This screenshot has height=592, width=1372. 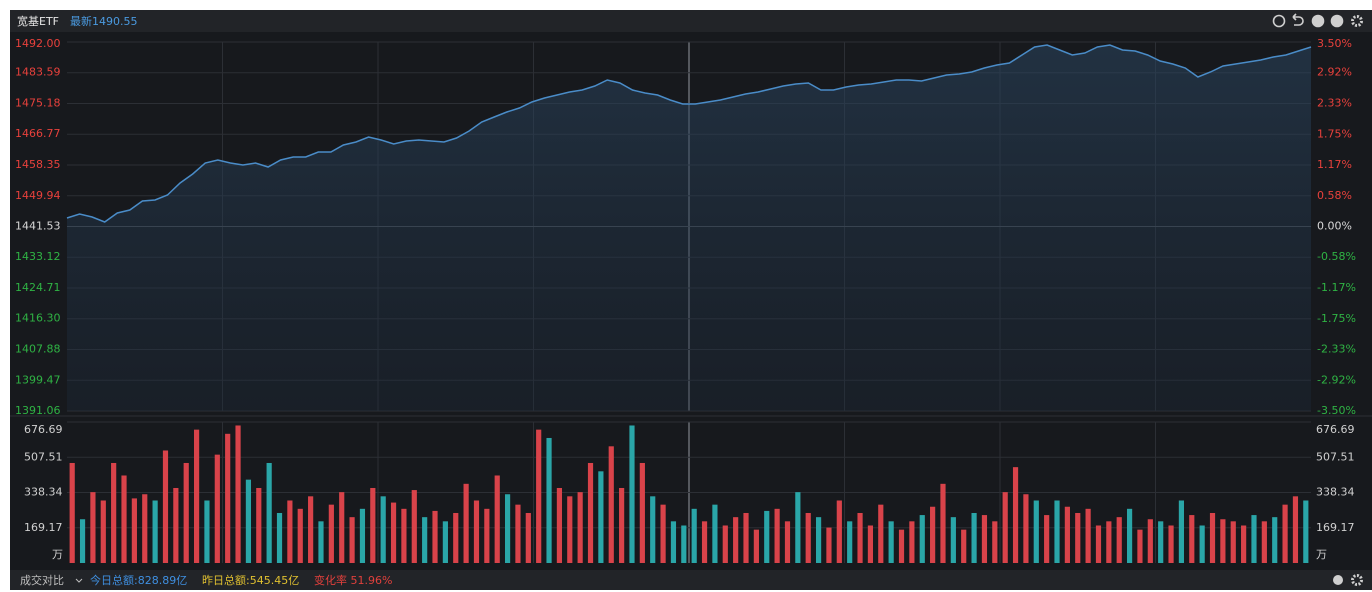 What do you see at coordinates (1337, 21) in the screenshot?
I see `zoom-out-button` at bounding box center [1337, 21].